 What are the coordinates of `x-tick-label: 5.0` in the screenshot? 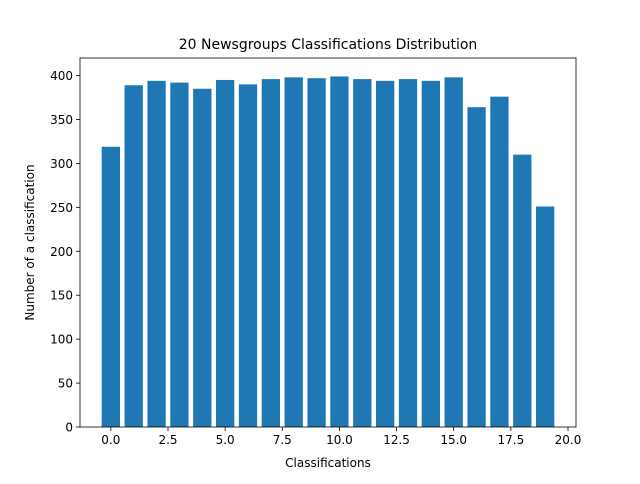 It's located at (225, 440).